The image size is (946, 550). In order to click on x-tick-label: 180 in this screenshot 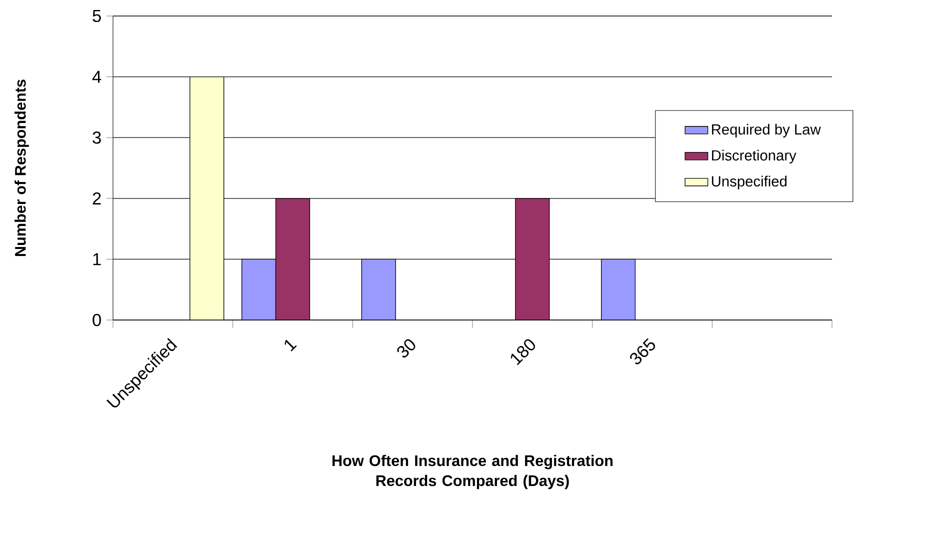, I will do `click(523, 352)`.